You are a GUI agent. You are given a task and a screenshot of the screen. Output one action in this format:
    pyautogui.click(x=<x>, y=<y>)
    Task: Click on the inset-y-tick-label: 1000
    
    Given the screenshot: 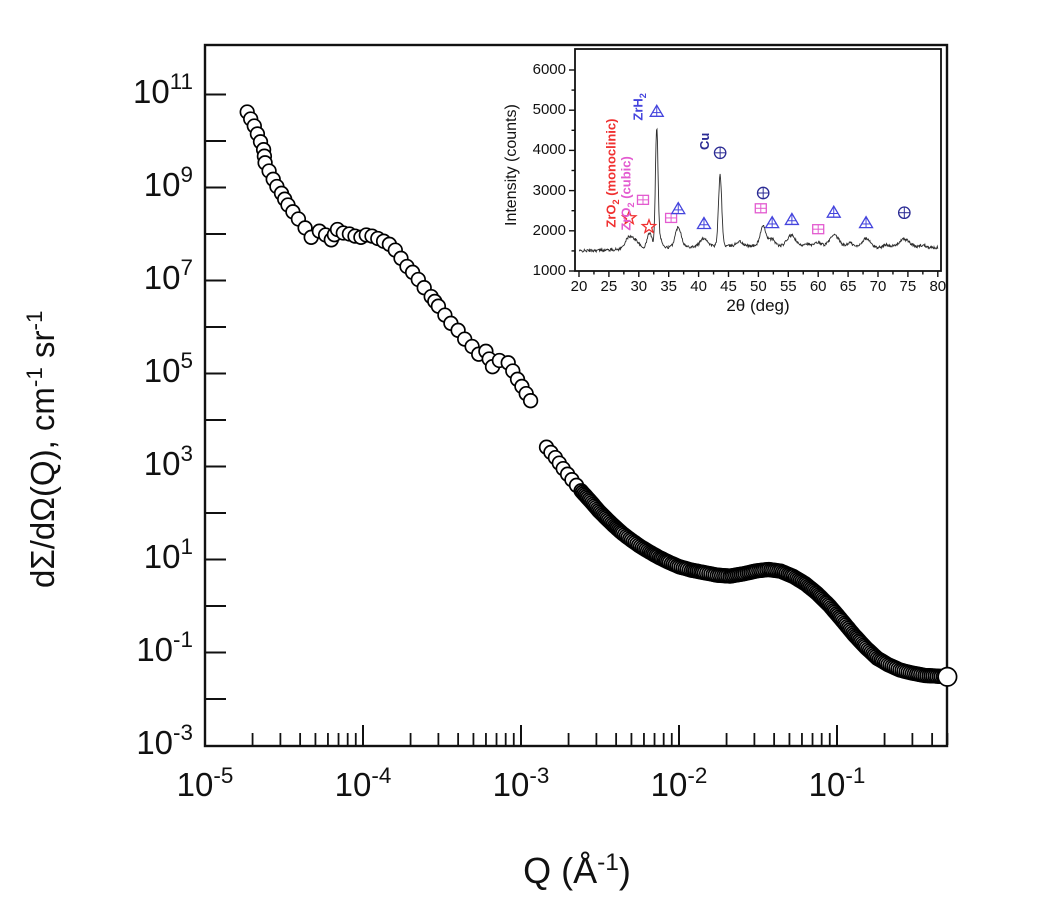 What is the action you would take?
    pyautogui.click(x=549, y=270)
    